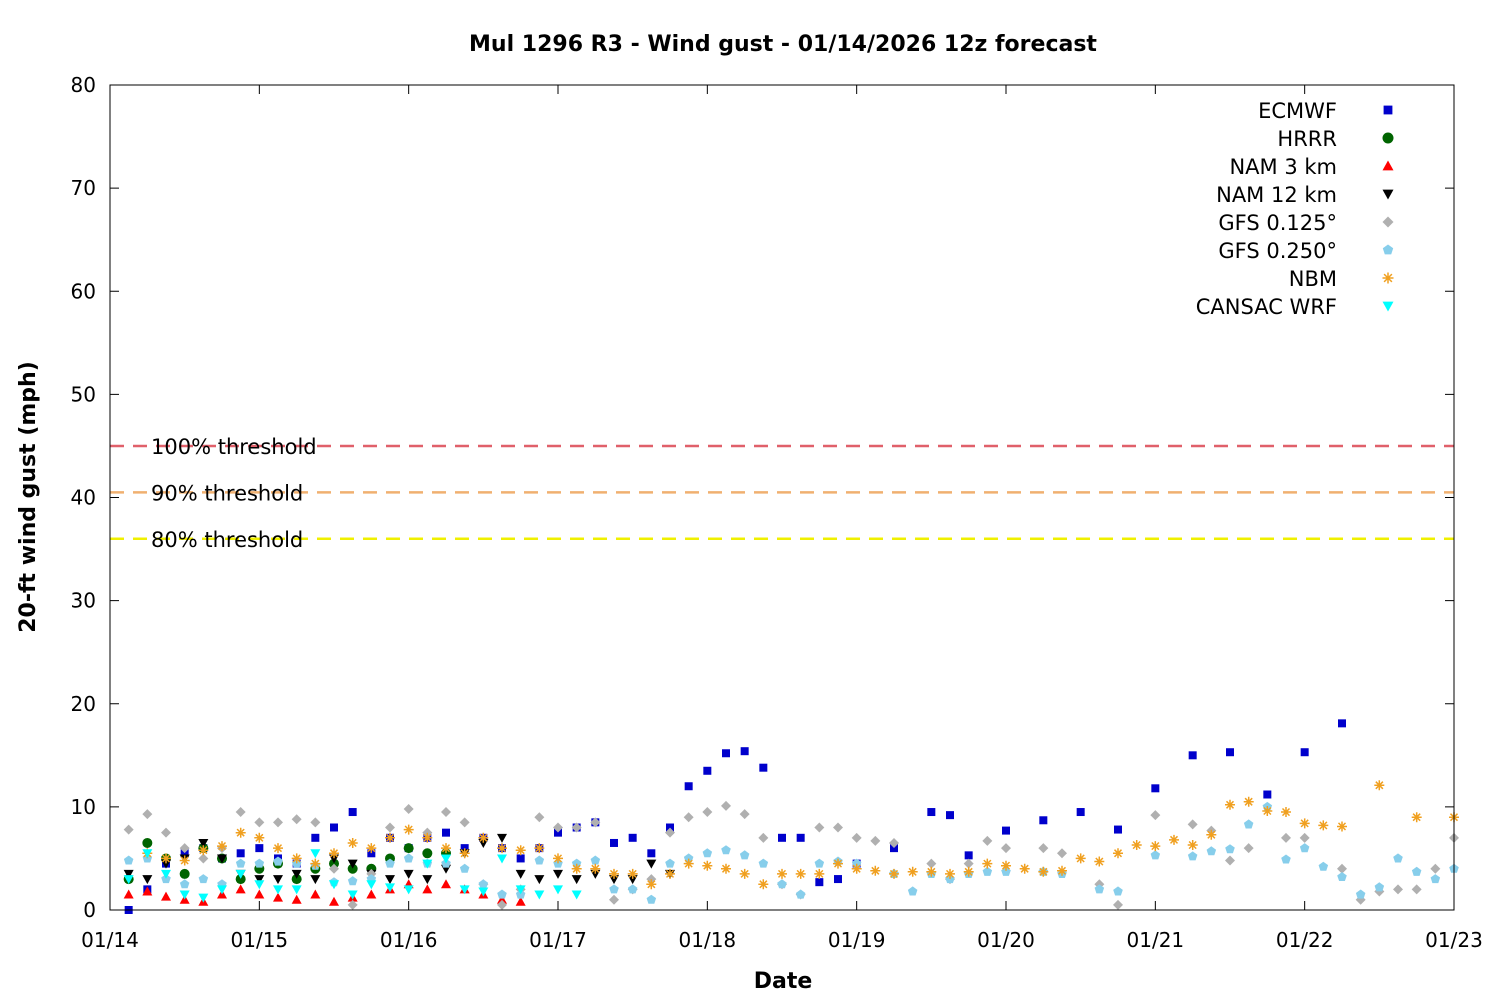 The width and height of the screenshot is (1500, 1000). What do you see at coordinates (83, 498) in the screenshot?
I see `y-tick-label: 40` at bounding box center [83, 498].